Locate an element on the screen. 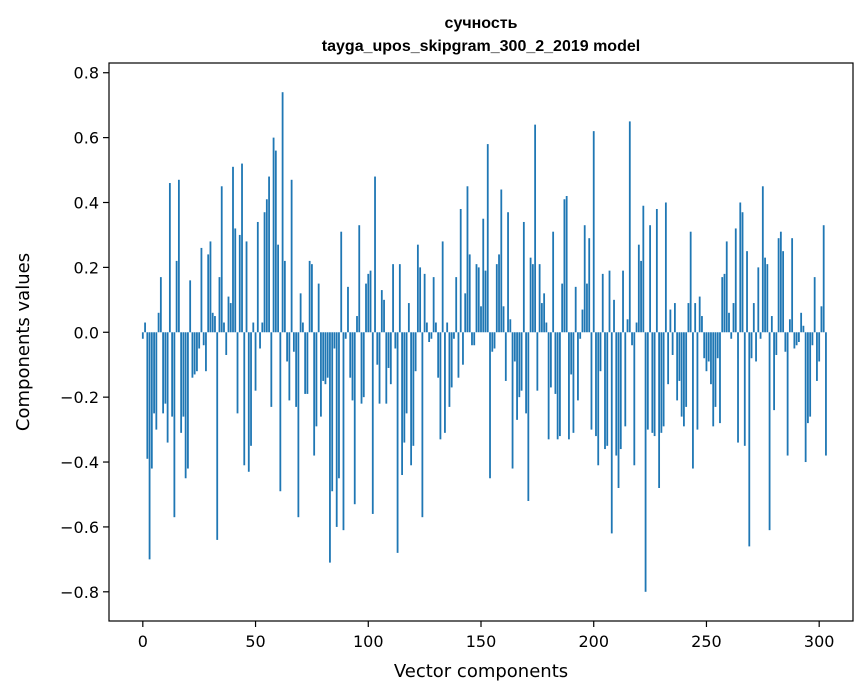 The width and height of the screenshot is (867, 696). y-tick-label: 0.6 is located at coordinates (86, 138).